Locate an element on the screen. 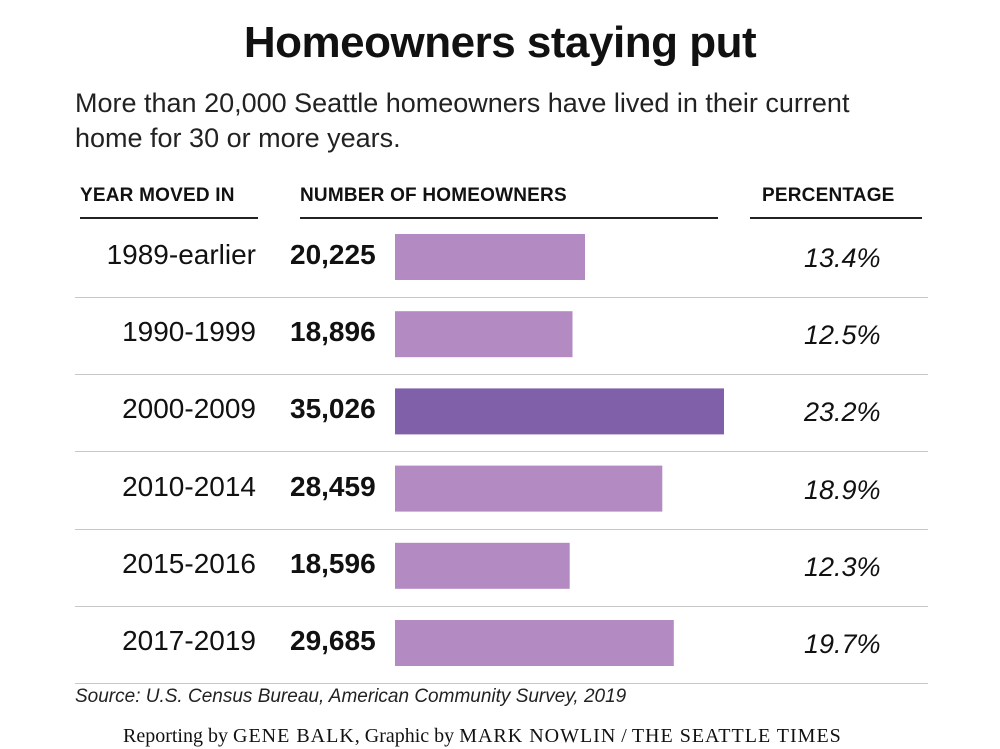 The image size is (1000, 749). category-label: 1989-earlier is located at coordinates (181, 254).